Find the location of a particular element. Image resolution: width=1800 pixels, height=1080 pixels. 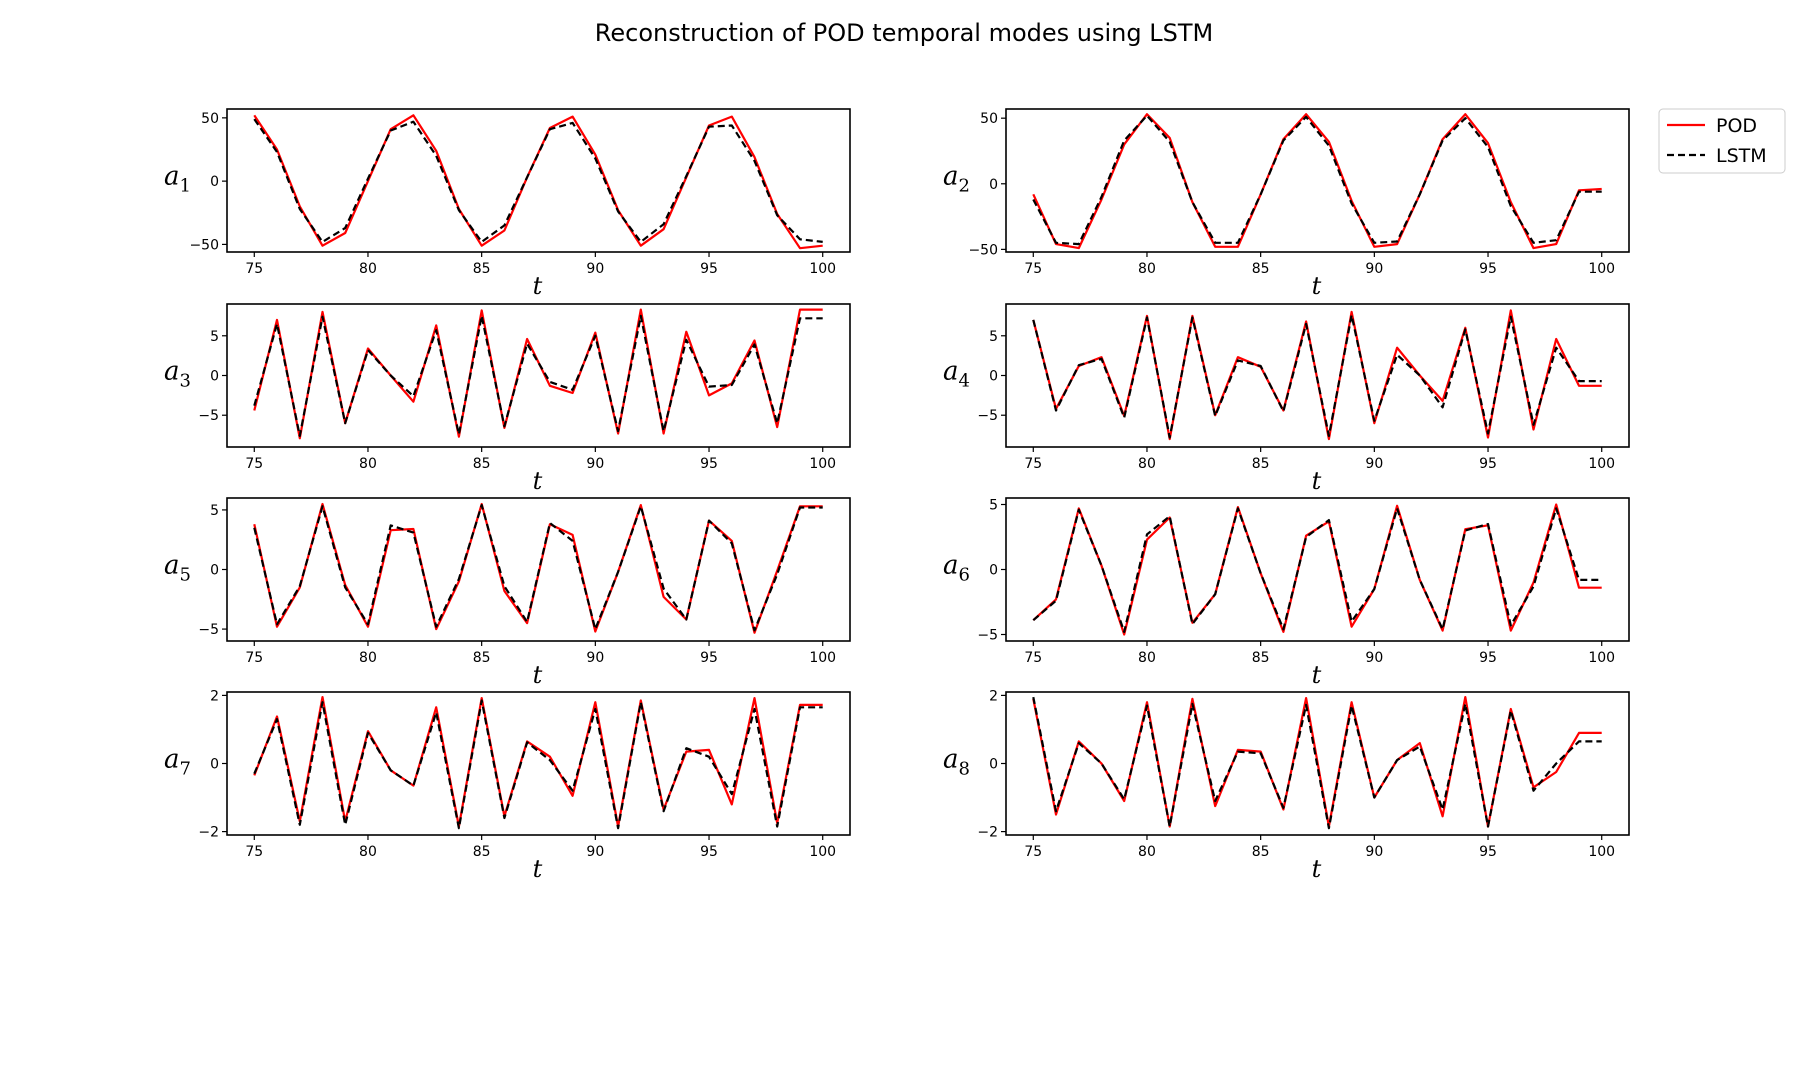

subplot-a7: 75 80 85 90 95 100 −2 0 2 t a7 is located at coordinates (507, 785).